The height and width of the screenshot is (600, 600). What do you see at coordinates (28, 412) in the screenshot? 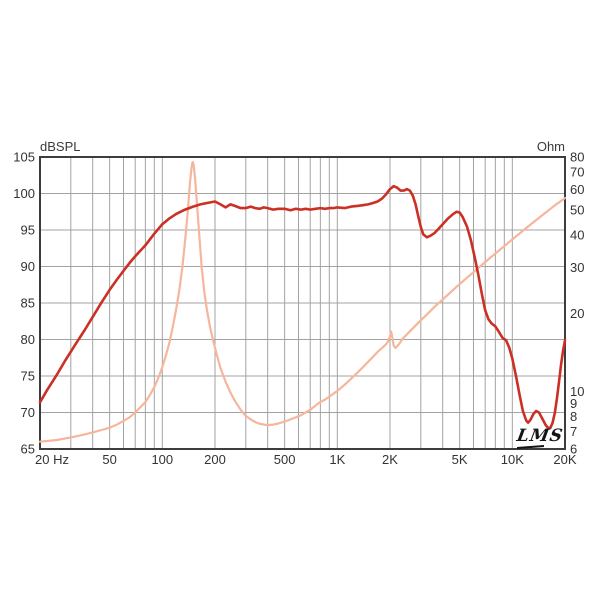
I see `left-axis-tick-label: 70` at bounding box center [28, 412].